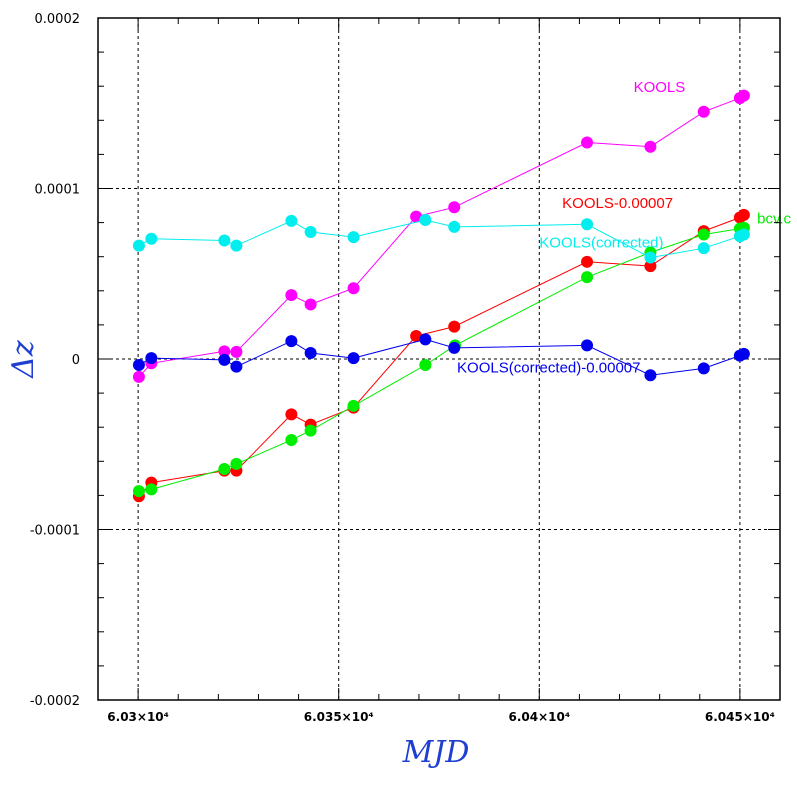 The height and width of the screenshot is (797, 797). What do you see at coordinates (76, 360) in the screenshot?
I see `y-tick-label: 0` at bounding box center [76, 360].